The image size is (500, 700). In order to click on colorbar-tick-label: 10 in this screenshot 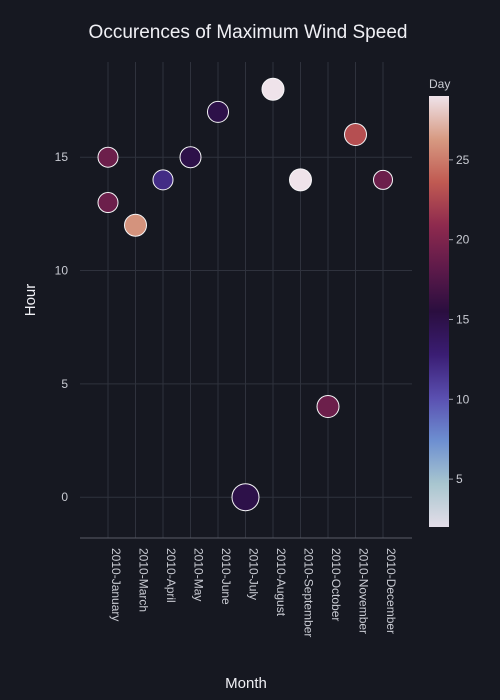, I will do `click(463, 399)`.